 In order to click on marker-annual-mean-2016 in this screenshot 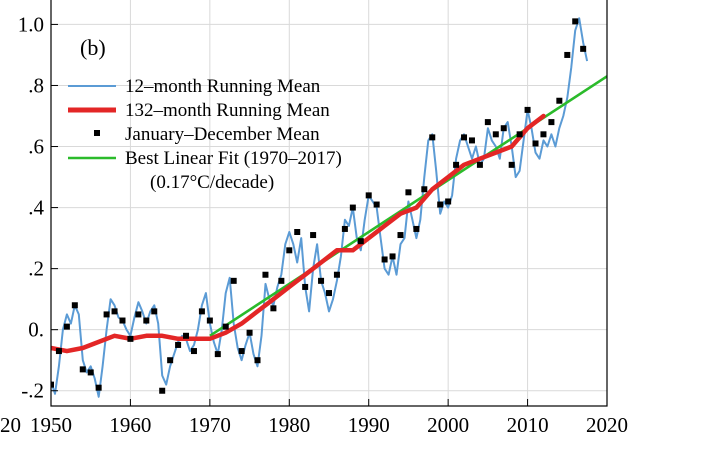, I will do `click(575, 21)`.